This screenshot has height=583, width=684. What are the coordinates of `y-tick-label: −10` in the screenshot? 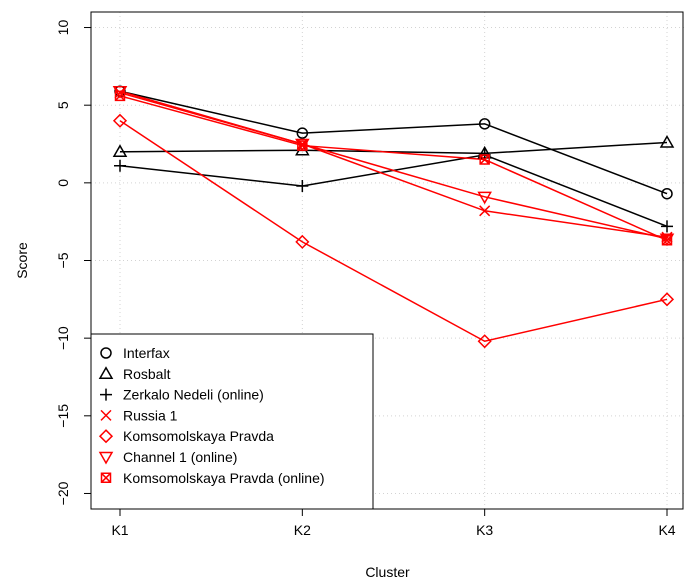 It's located at (63, 338).